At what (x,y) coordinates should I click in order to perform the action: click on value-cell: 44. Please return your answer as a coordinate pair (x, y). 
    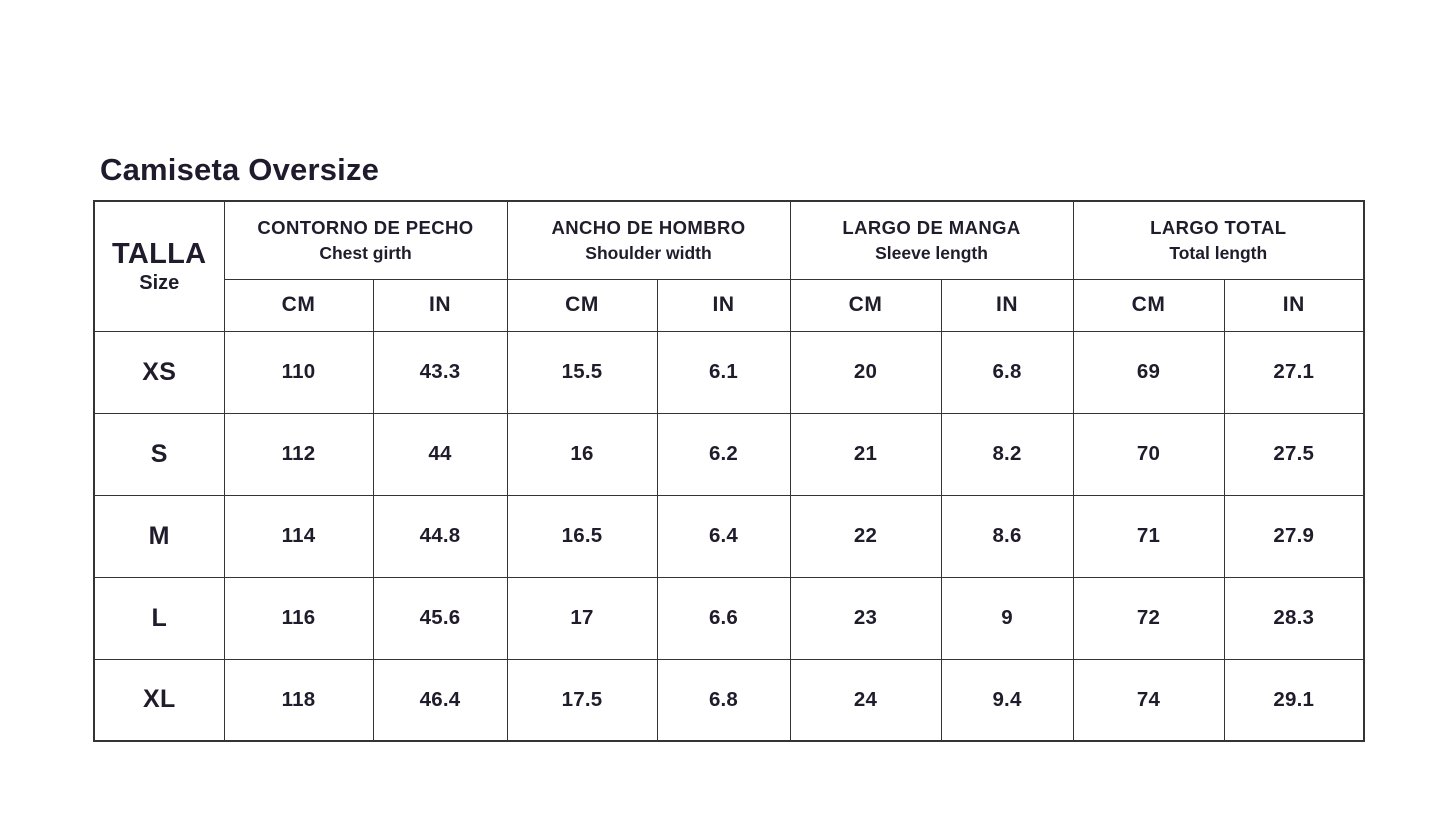
    Looking at the image, I should click on (440, 454).